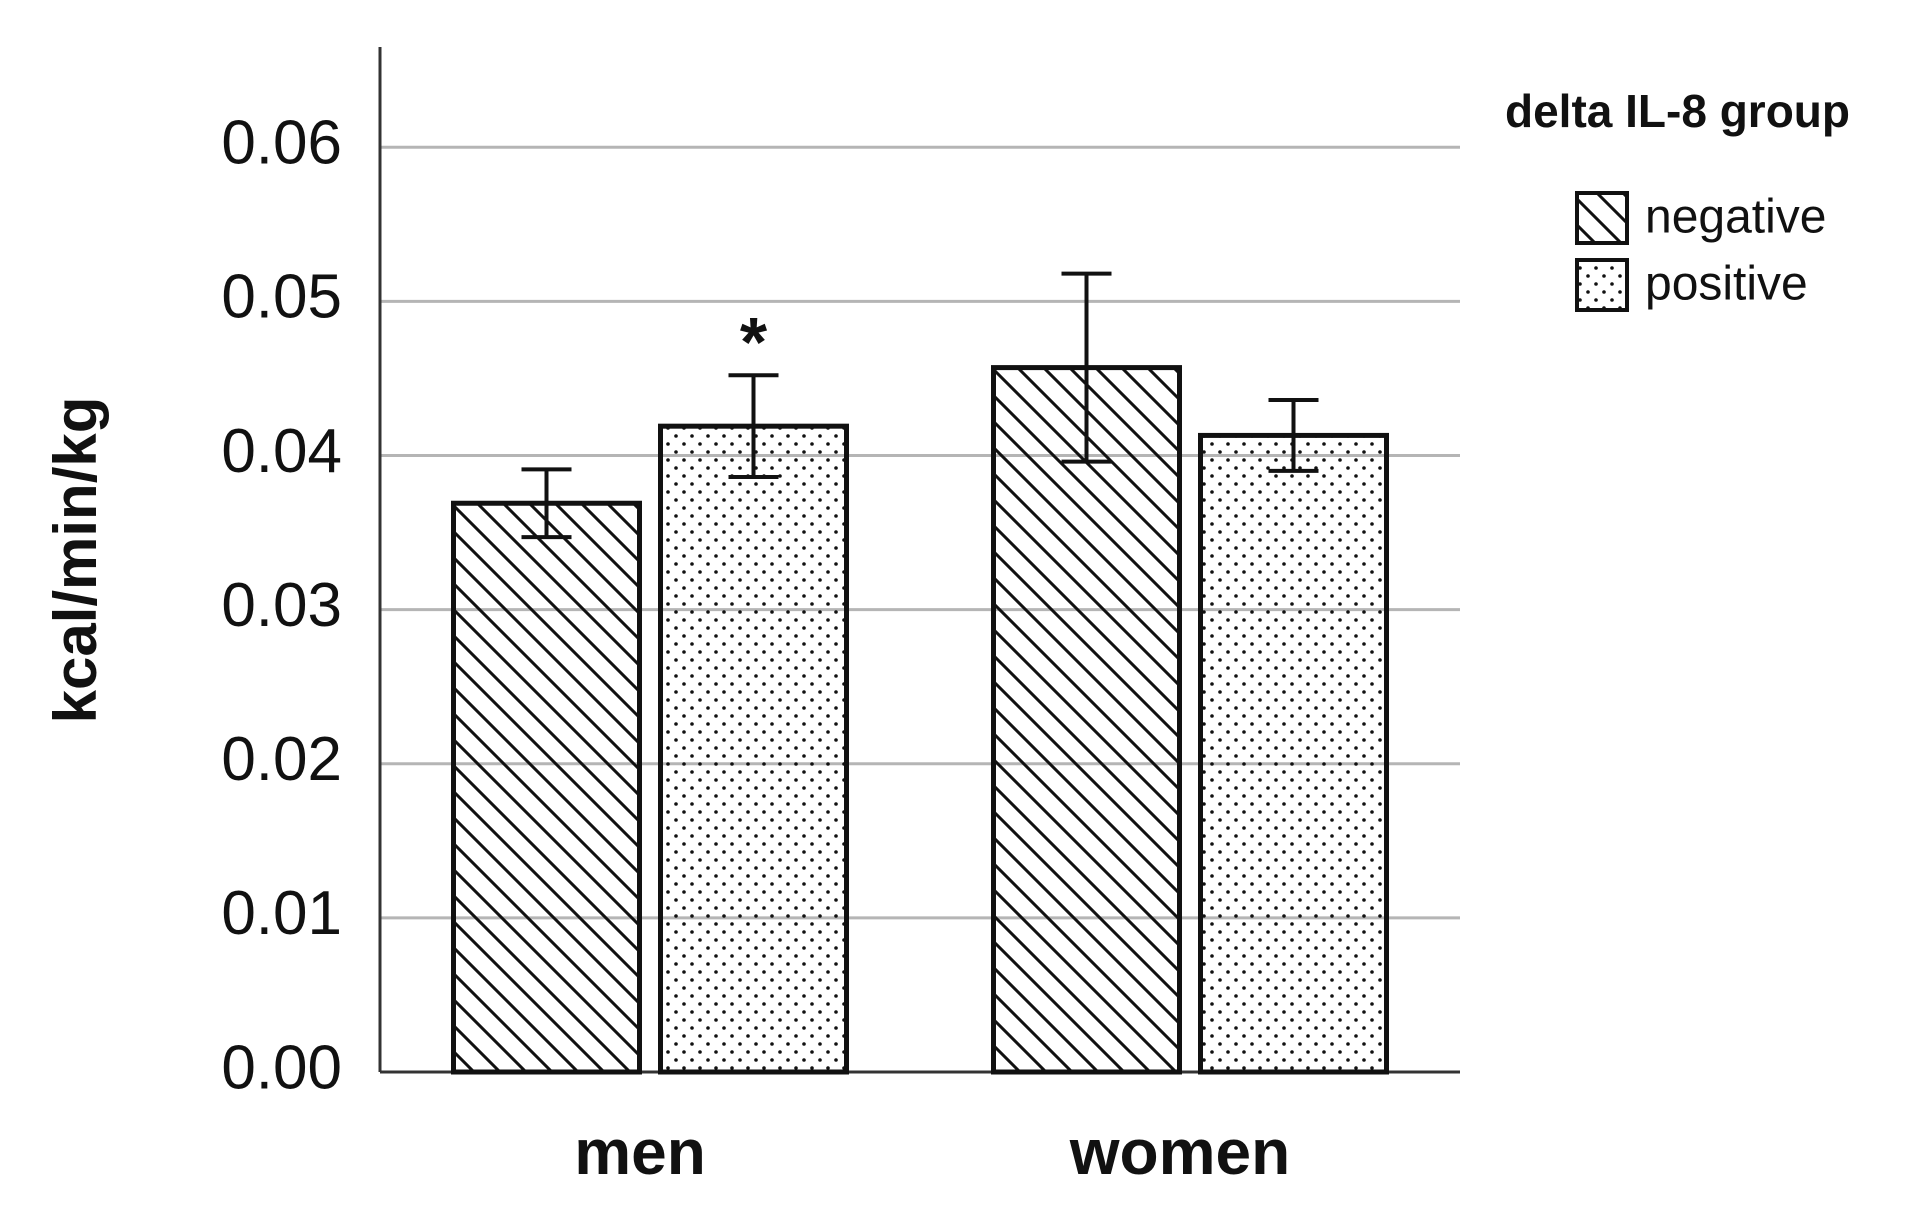 Image resolution: width=1927 pixels, height=1221 pixels. What do you see at coordinates (1677, 111) in the screenshot?
I see `legend-title: delta IL-8 group` at bounding box center [1677, 111].